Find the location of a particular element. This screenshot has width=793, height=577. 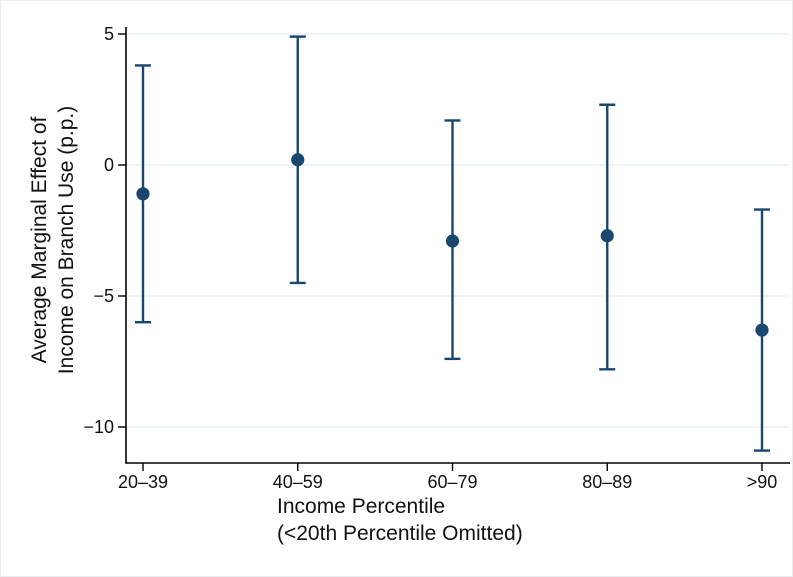

y-axis-title-line1: Average Marginal Effect of is located at coordinates (39, 240).